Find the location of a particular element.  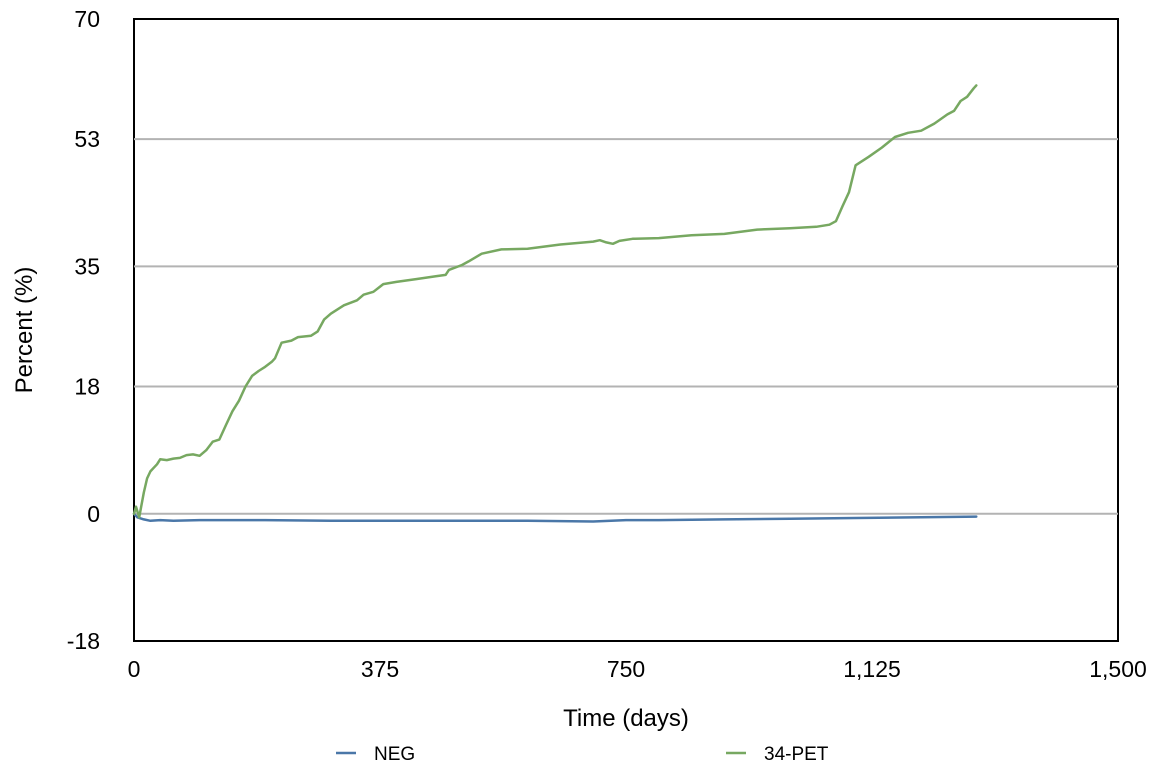

y-tick-label: 35 is located at coordinates (87, 266).